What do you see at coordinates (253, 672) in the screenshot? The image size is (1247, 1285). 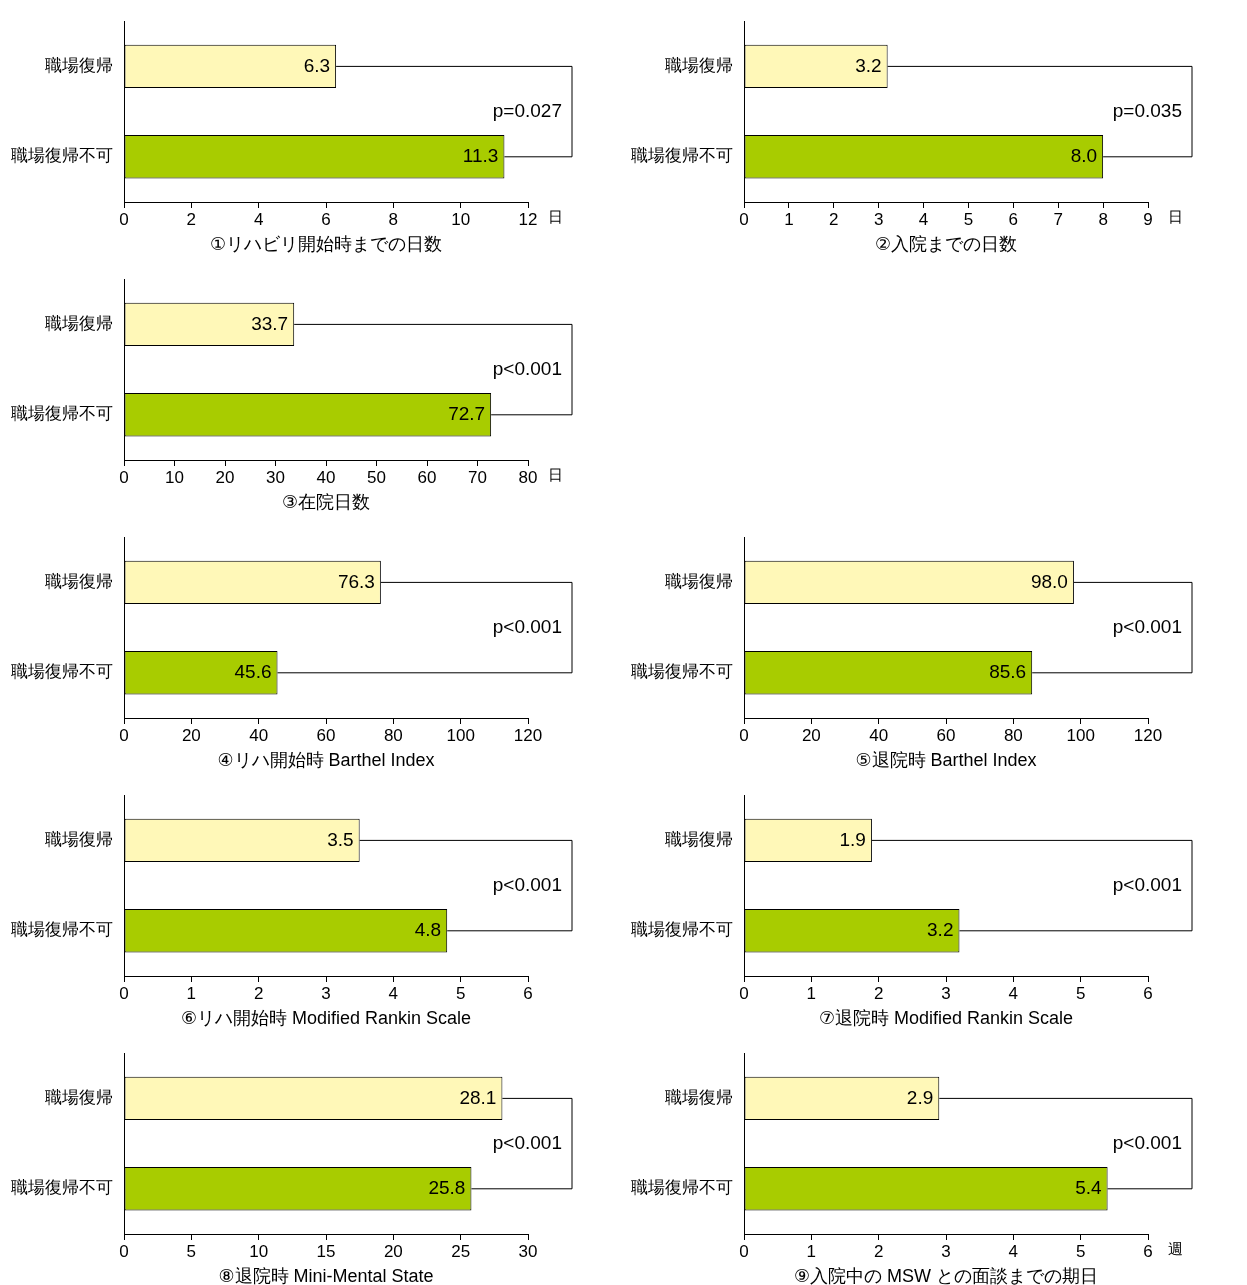 I see `data-label: 45.6` at bounding box center [253, 672].